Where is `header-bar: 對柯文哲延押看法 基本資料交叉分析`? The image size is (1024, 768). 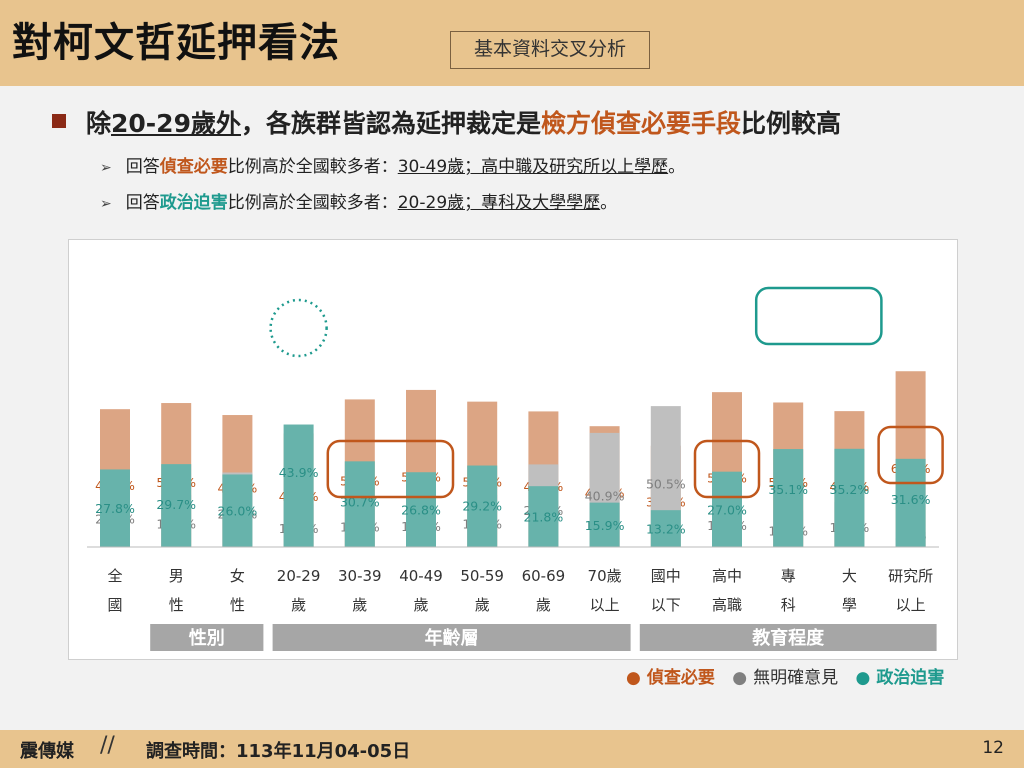 header-bar: 對柯文哲延押看法 基本資料交叉分析 is located at coordinates (512, 43).